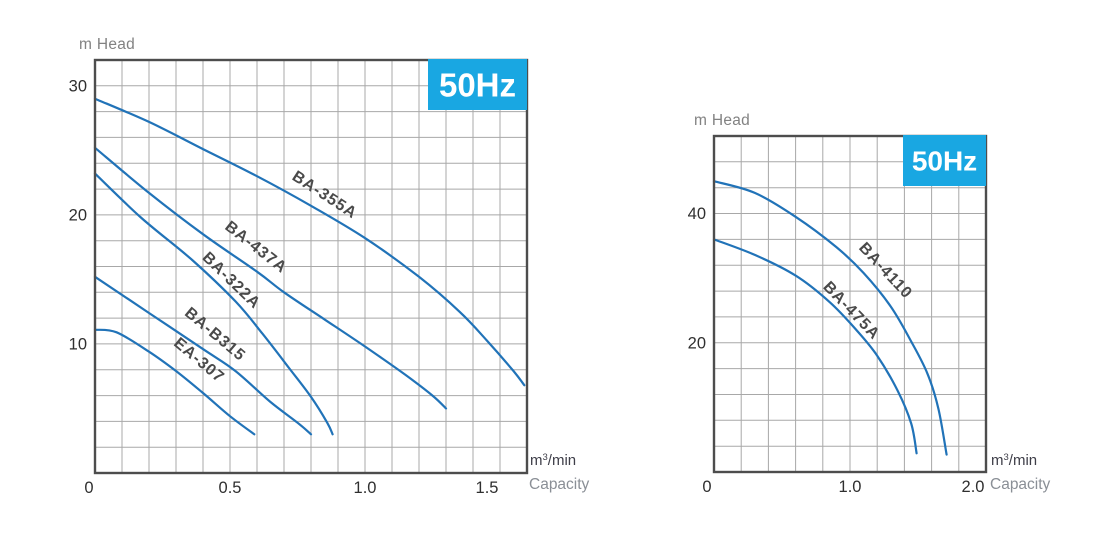 The width and height of the screenshot is (1096, 541). I want to click on right-chart-x-axis-title: Capacity, so click(1020, 484).